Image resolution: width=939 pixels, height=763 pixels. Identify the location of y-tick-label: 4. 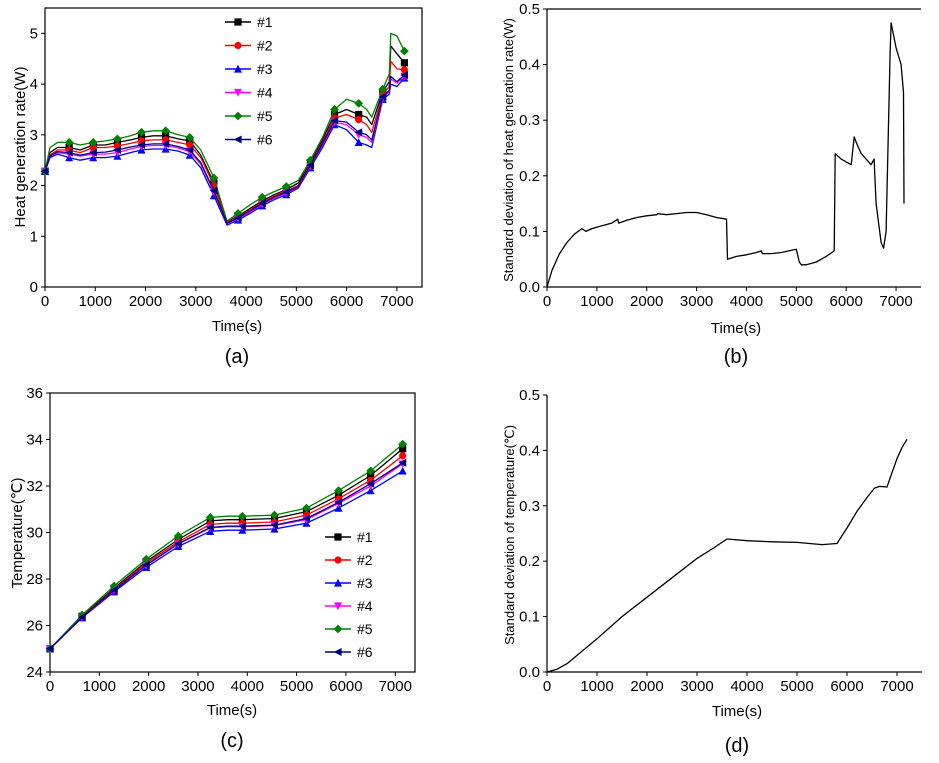
(34, 84).